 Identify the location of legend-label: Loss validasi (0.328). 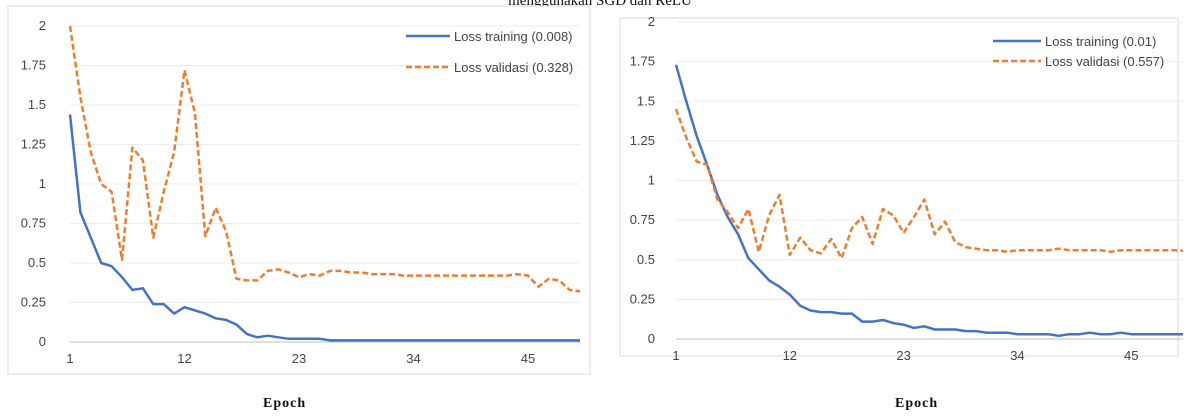
(513, 67).